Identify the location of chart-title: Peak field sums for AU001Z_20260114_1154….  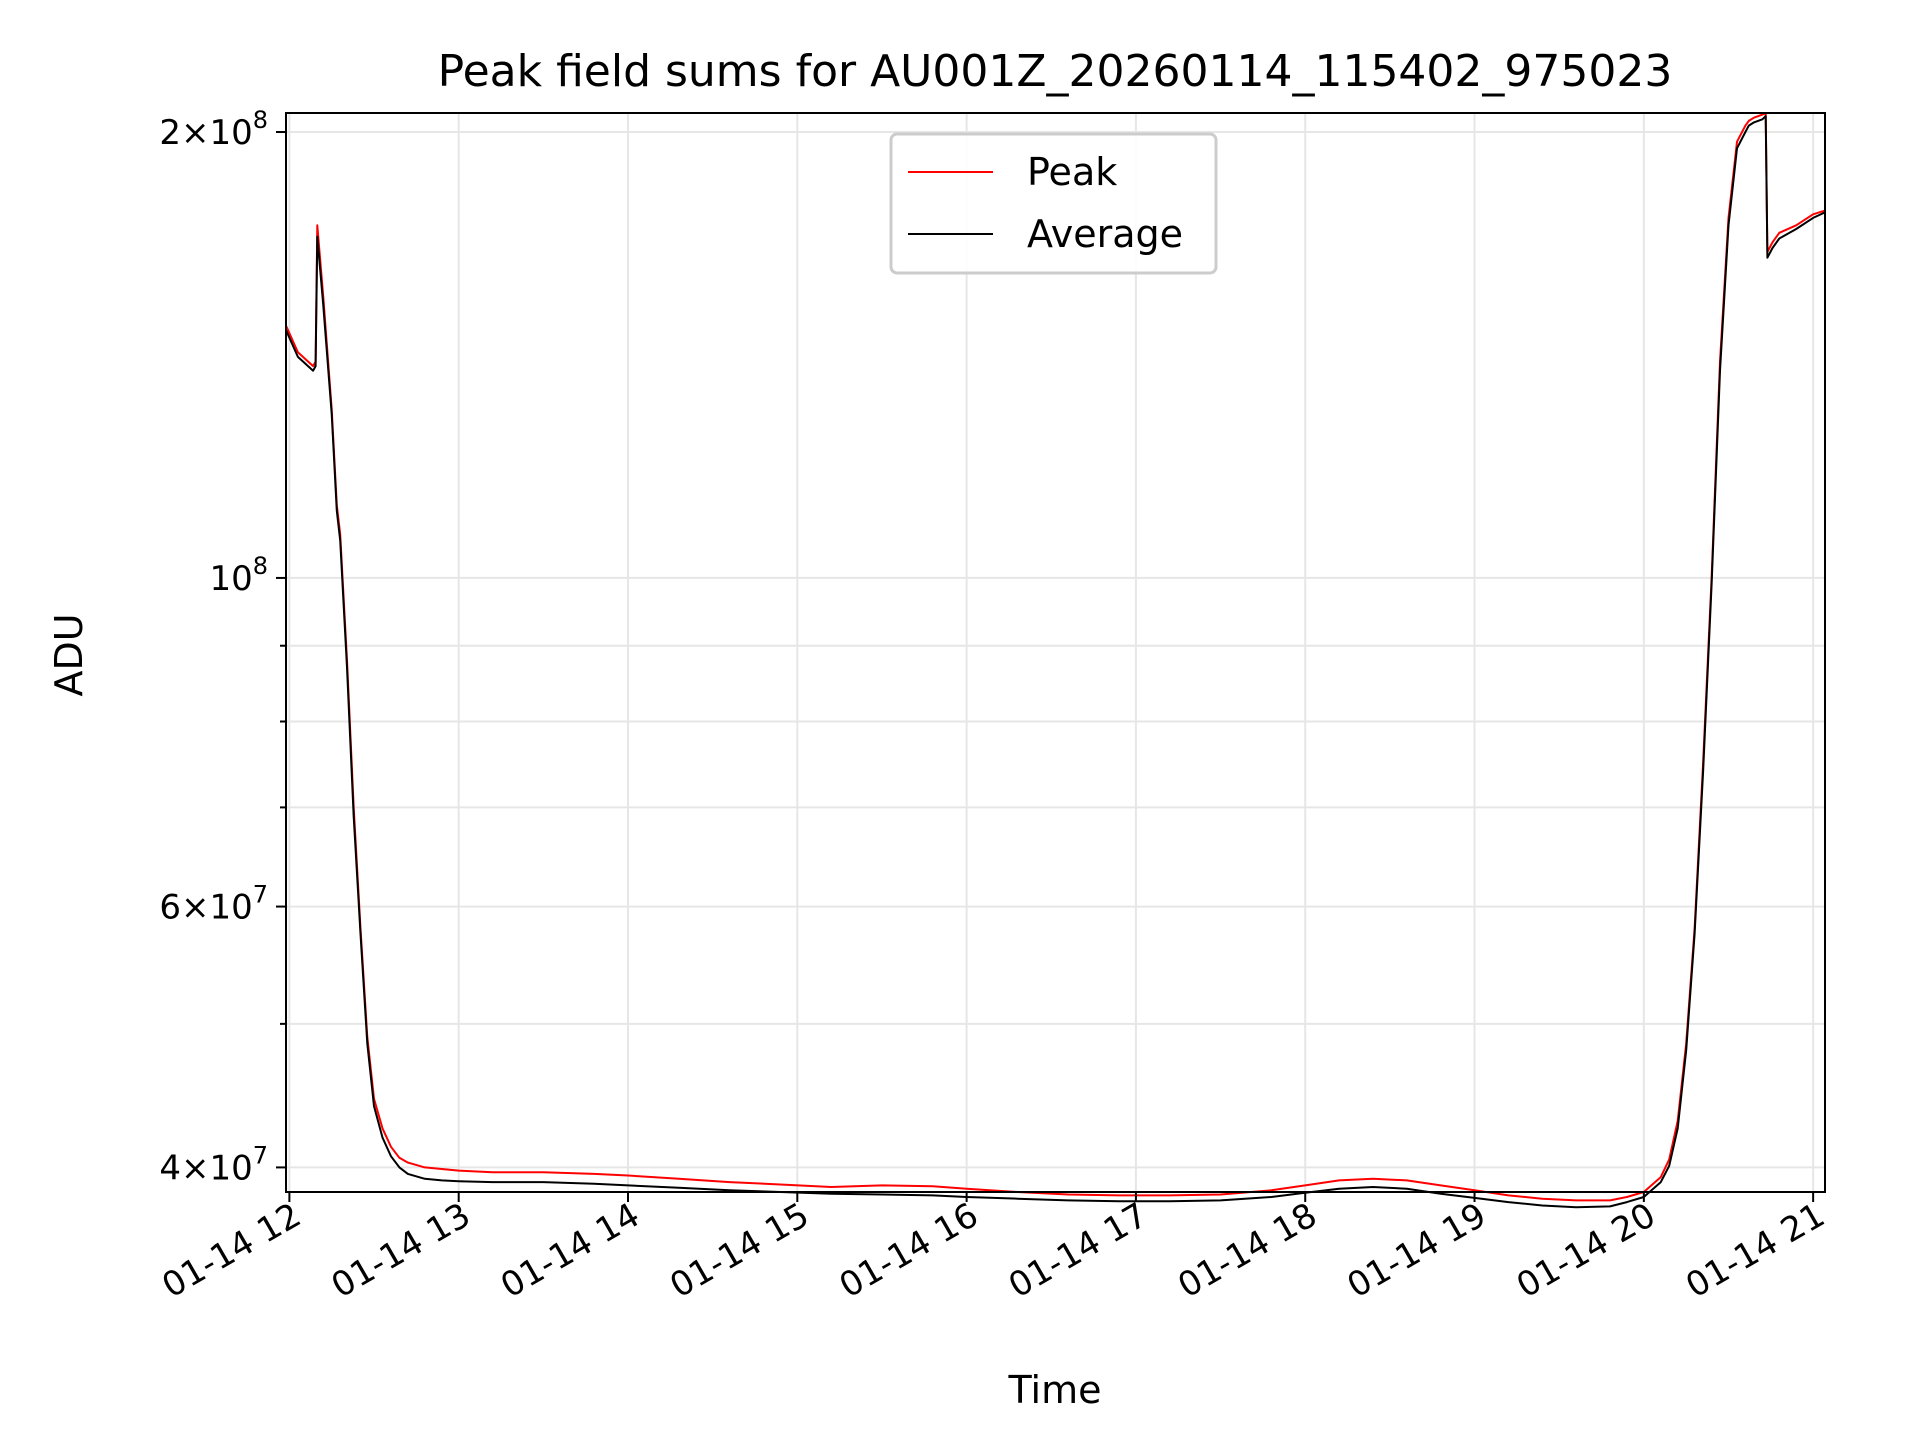
(1055, 71).